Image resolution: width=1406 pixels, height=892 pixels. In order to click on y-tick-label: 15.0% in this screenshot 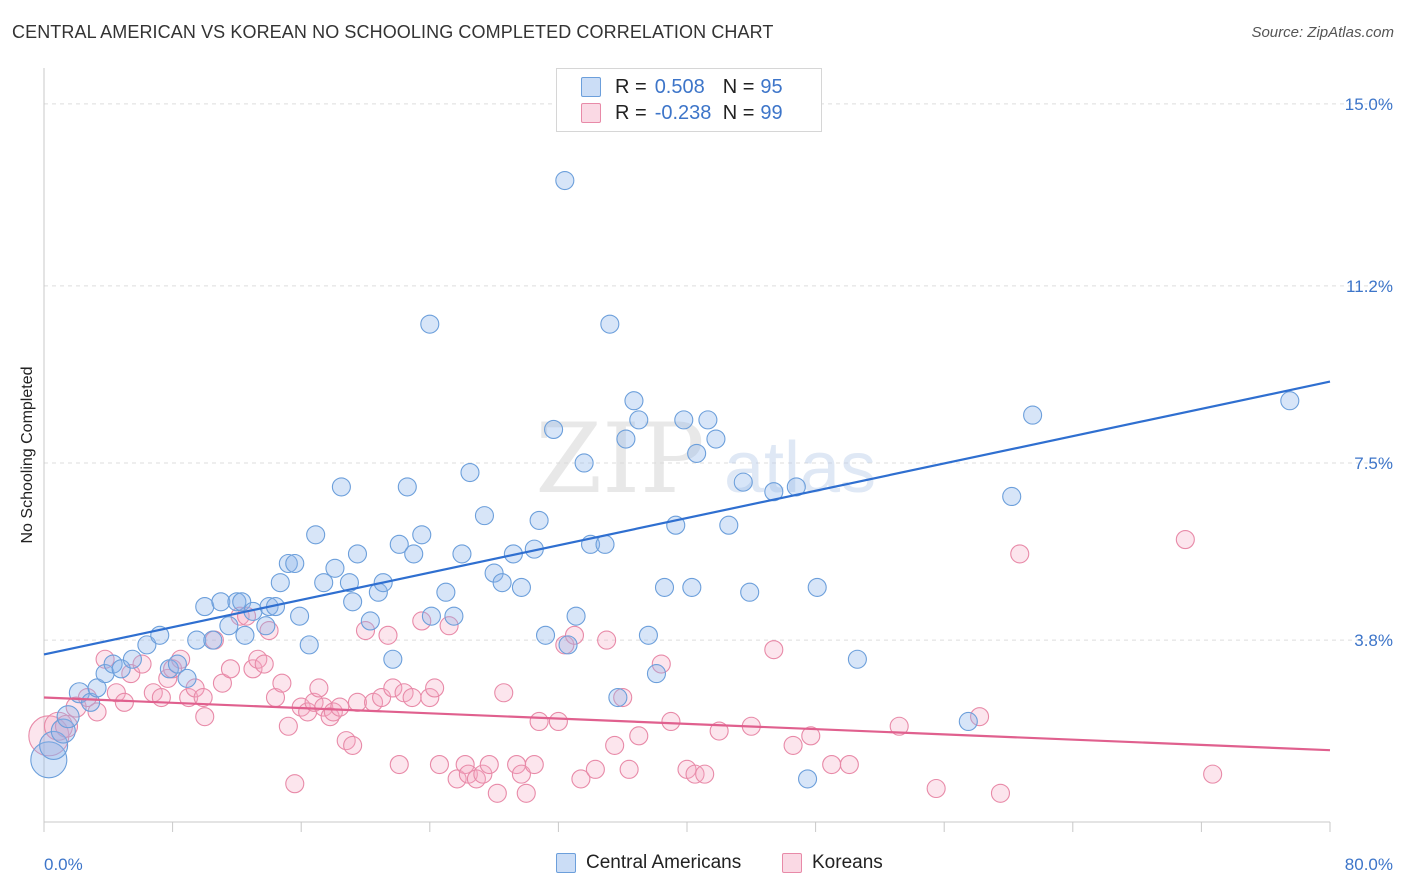, I will do `click(1369, 104)`.